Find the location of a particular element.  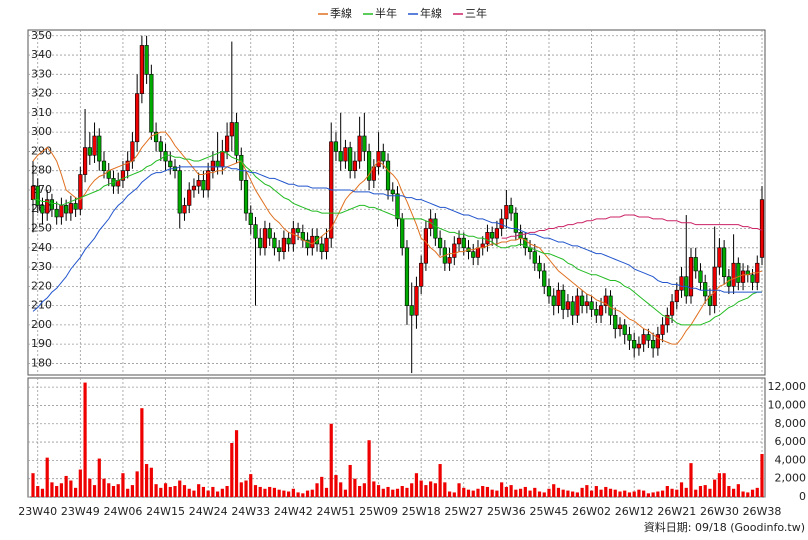

legend-label: 年線 is located at coordinates (431, 13).